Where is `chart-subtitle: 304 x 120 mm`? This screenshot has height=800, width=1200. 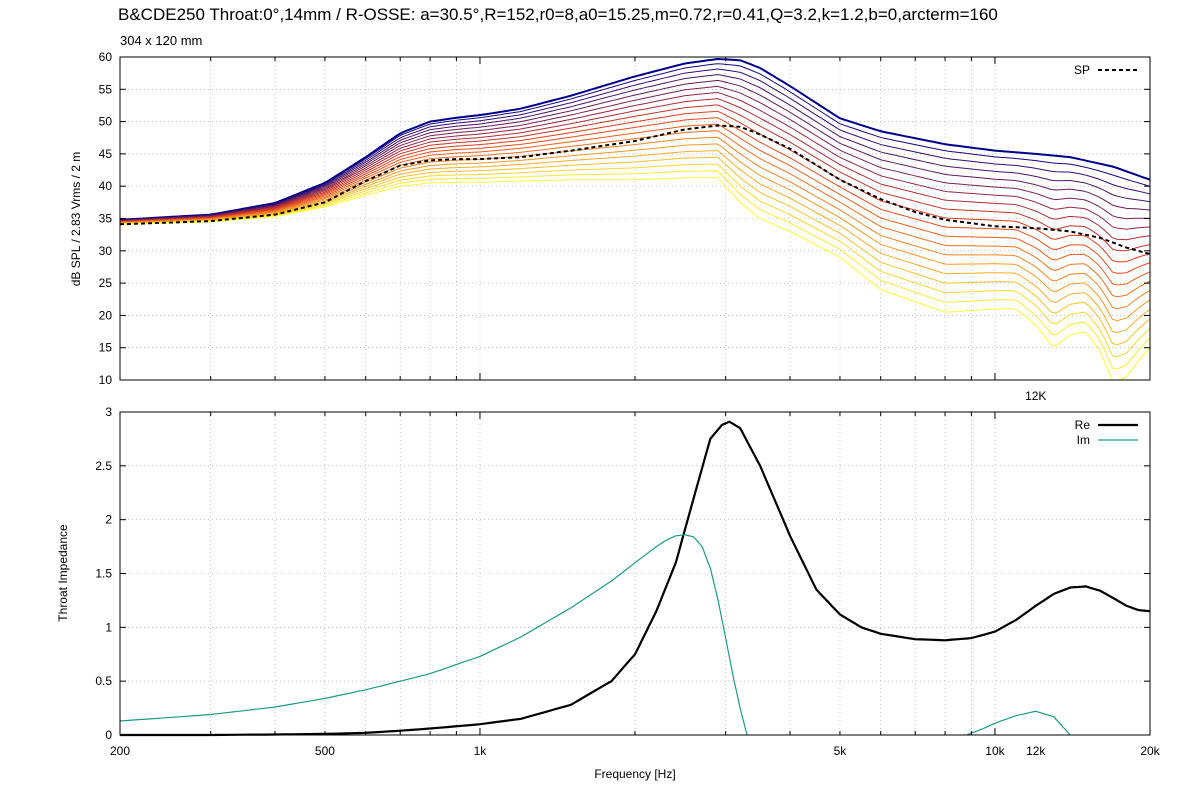
chart-subtitle: 304 x 120 mm is located at coordinates (161, 40).